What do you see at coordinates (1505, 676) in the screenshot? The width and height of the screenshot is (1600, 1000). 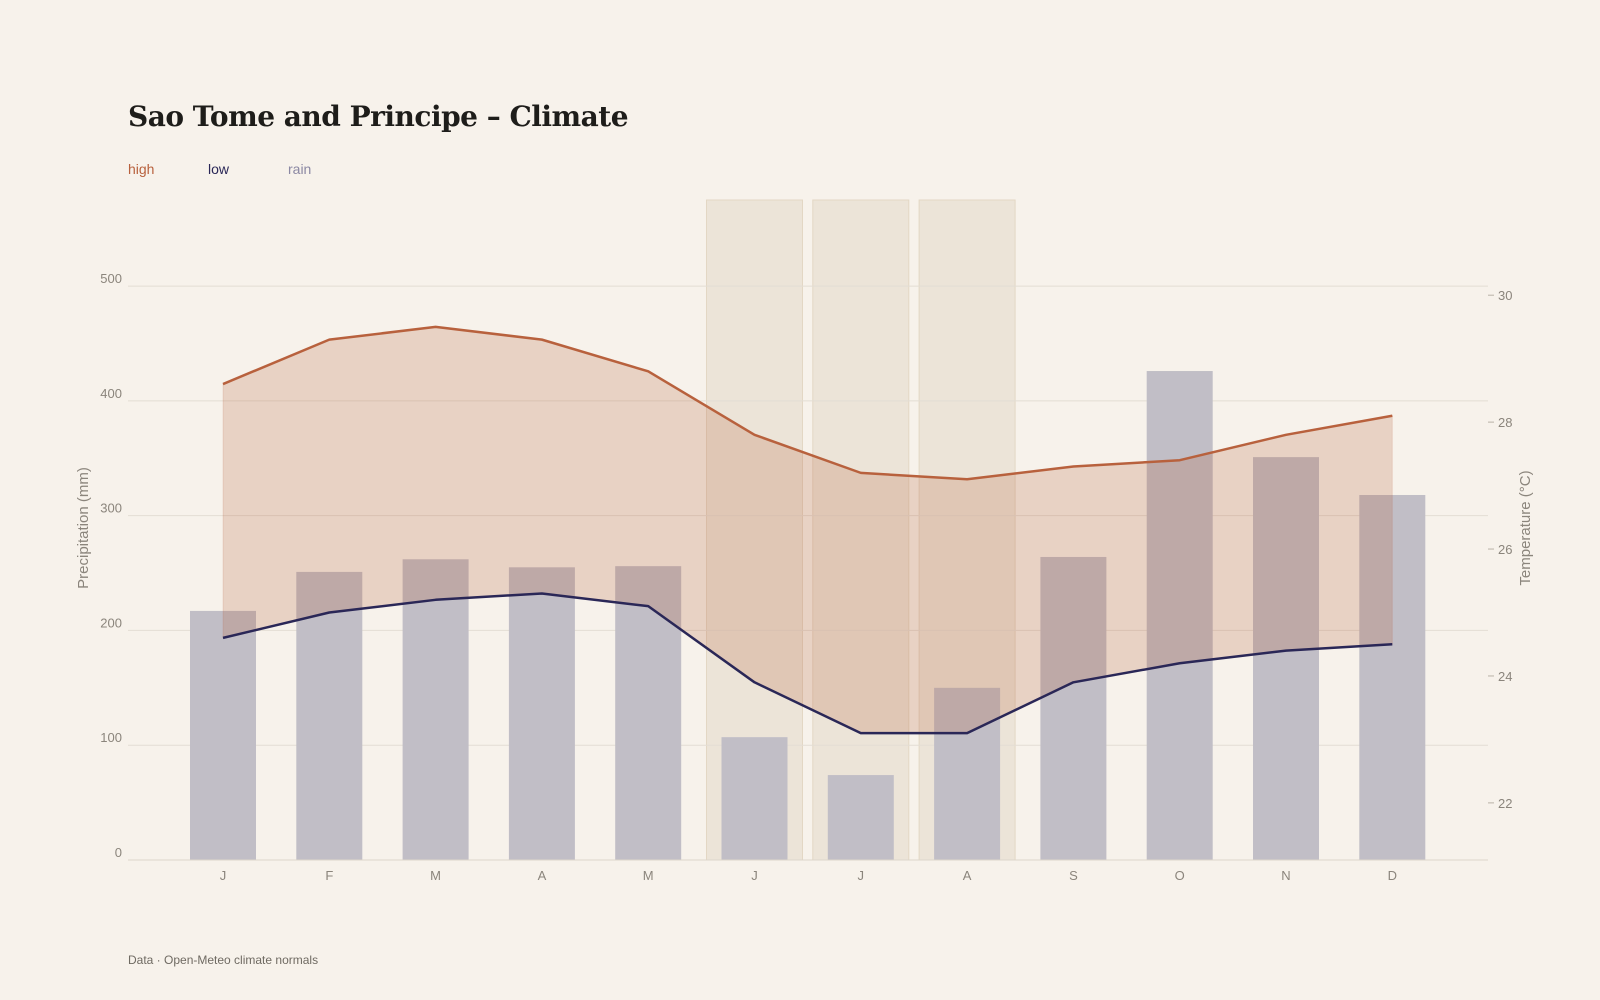 I see `right-y-tick-label: 24` at bounding box center [1505, 676].